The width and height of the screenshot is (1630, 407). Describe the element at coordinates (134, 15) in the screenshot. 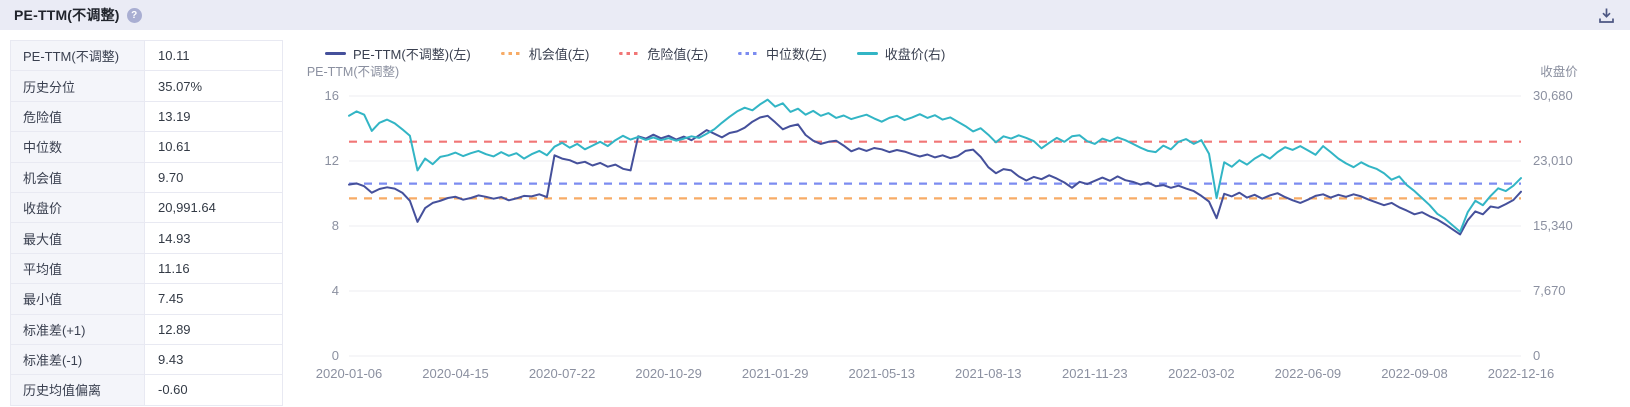

I see `help-icon: ?` at that location.